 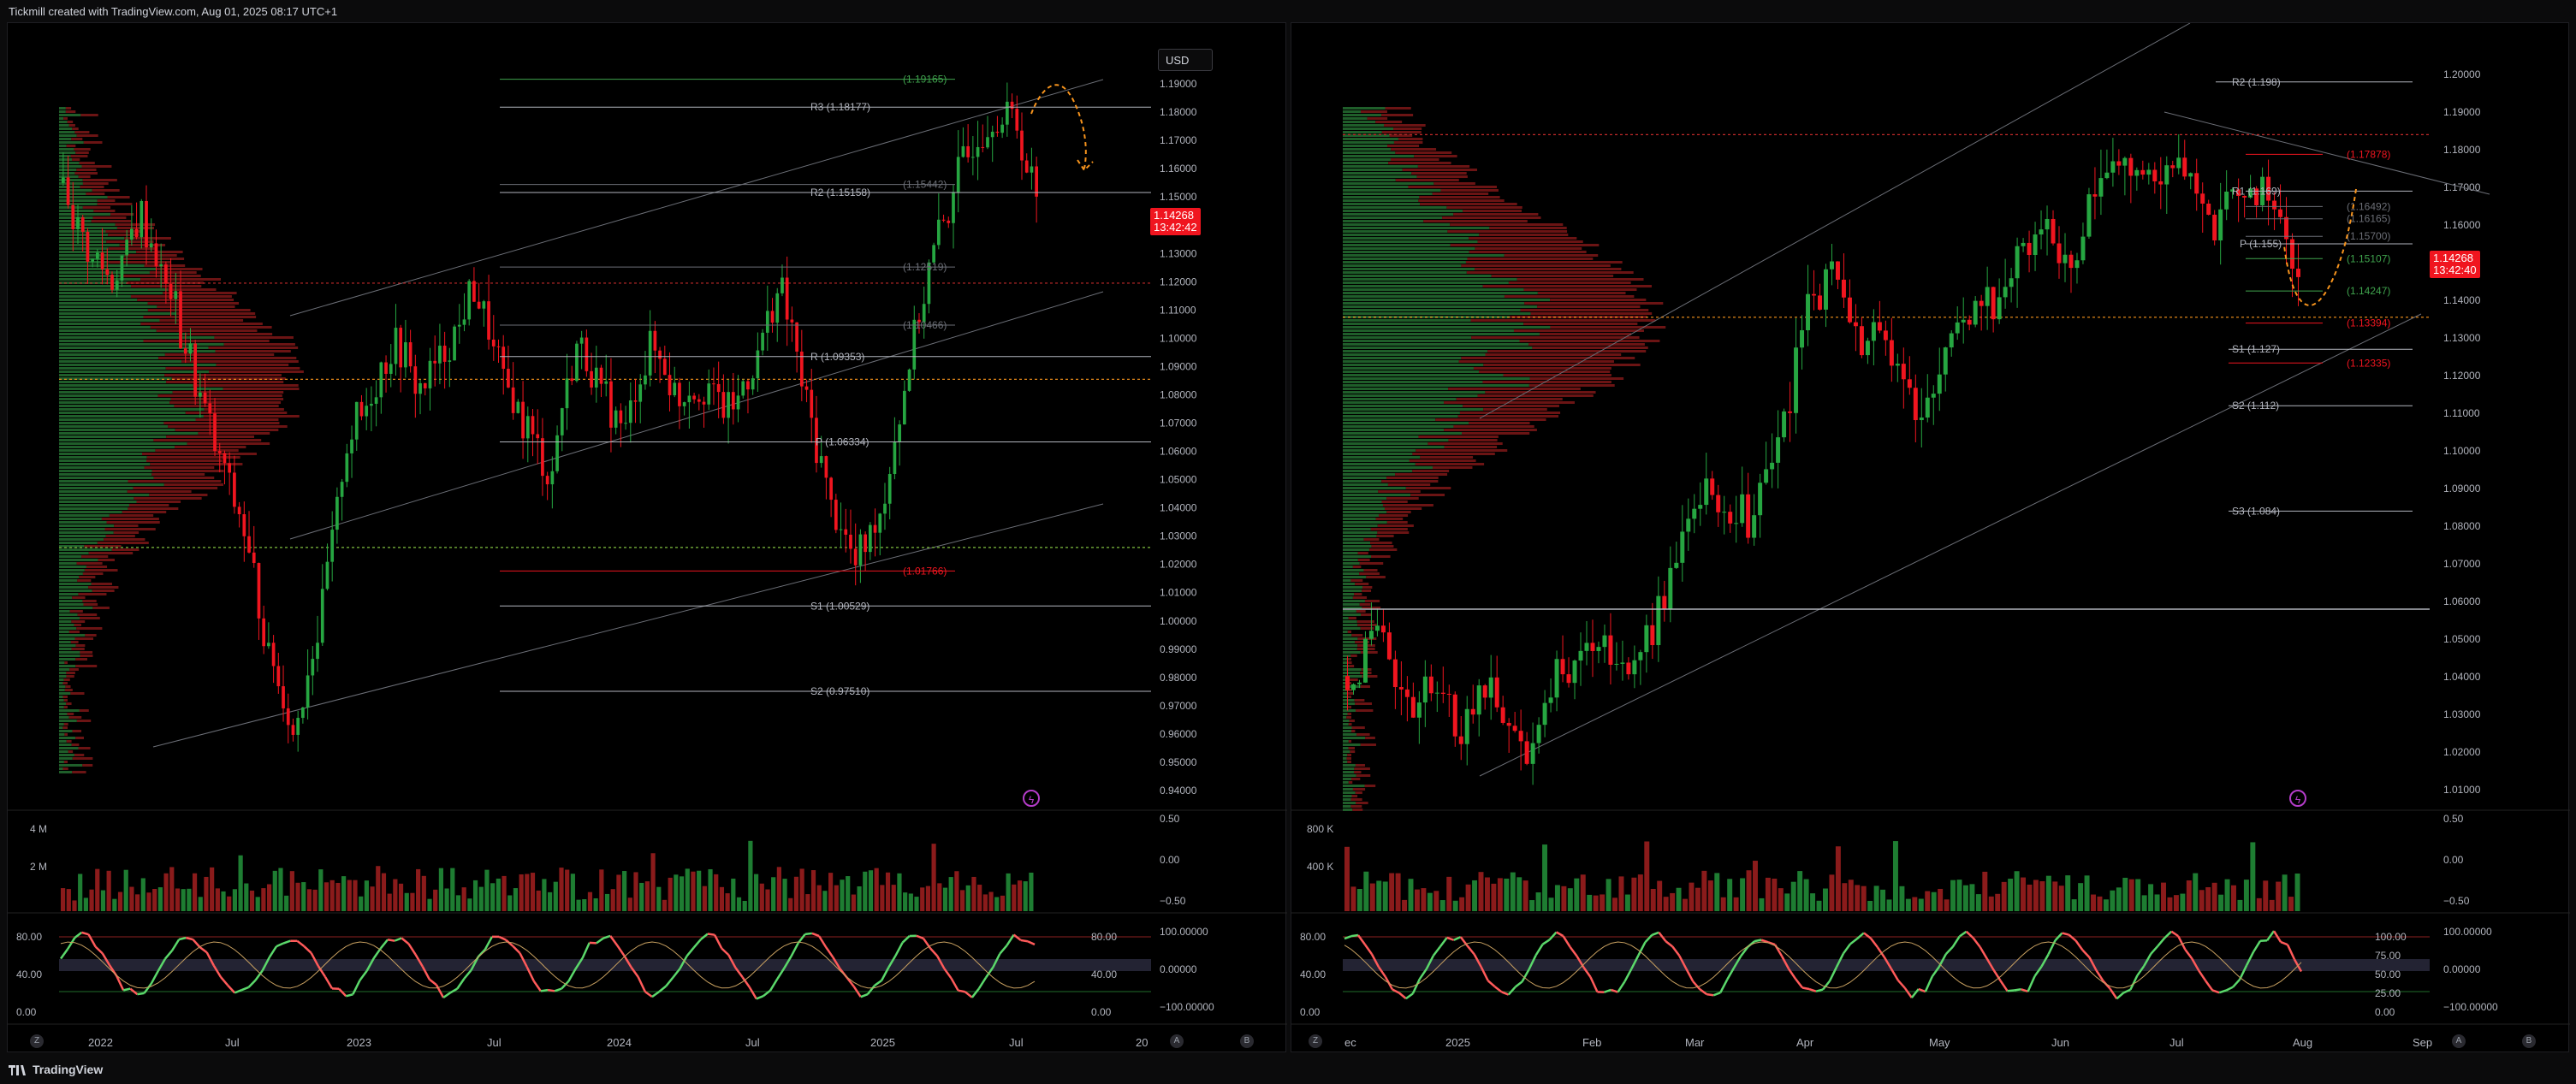 I want to click on price-axis-label: 1.03000, so click(x=1178, y=536).